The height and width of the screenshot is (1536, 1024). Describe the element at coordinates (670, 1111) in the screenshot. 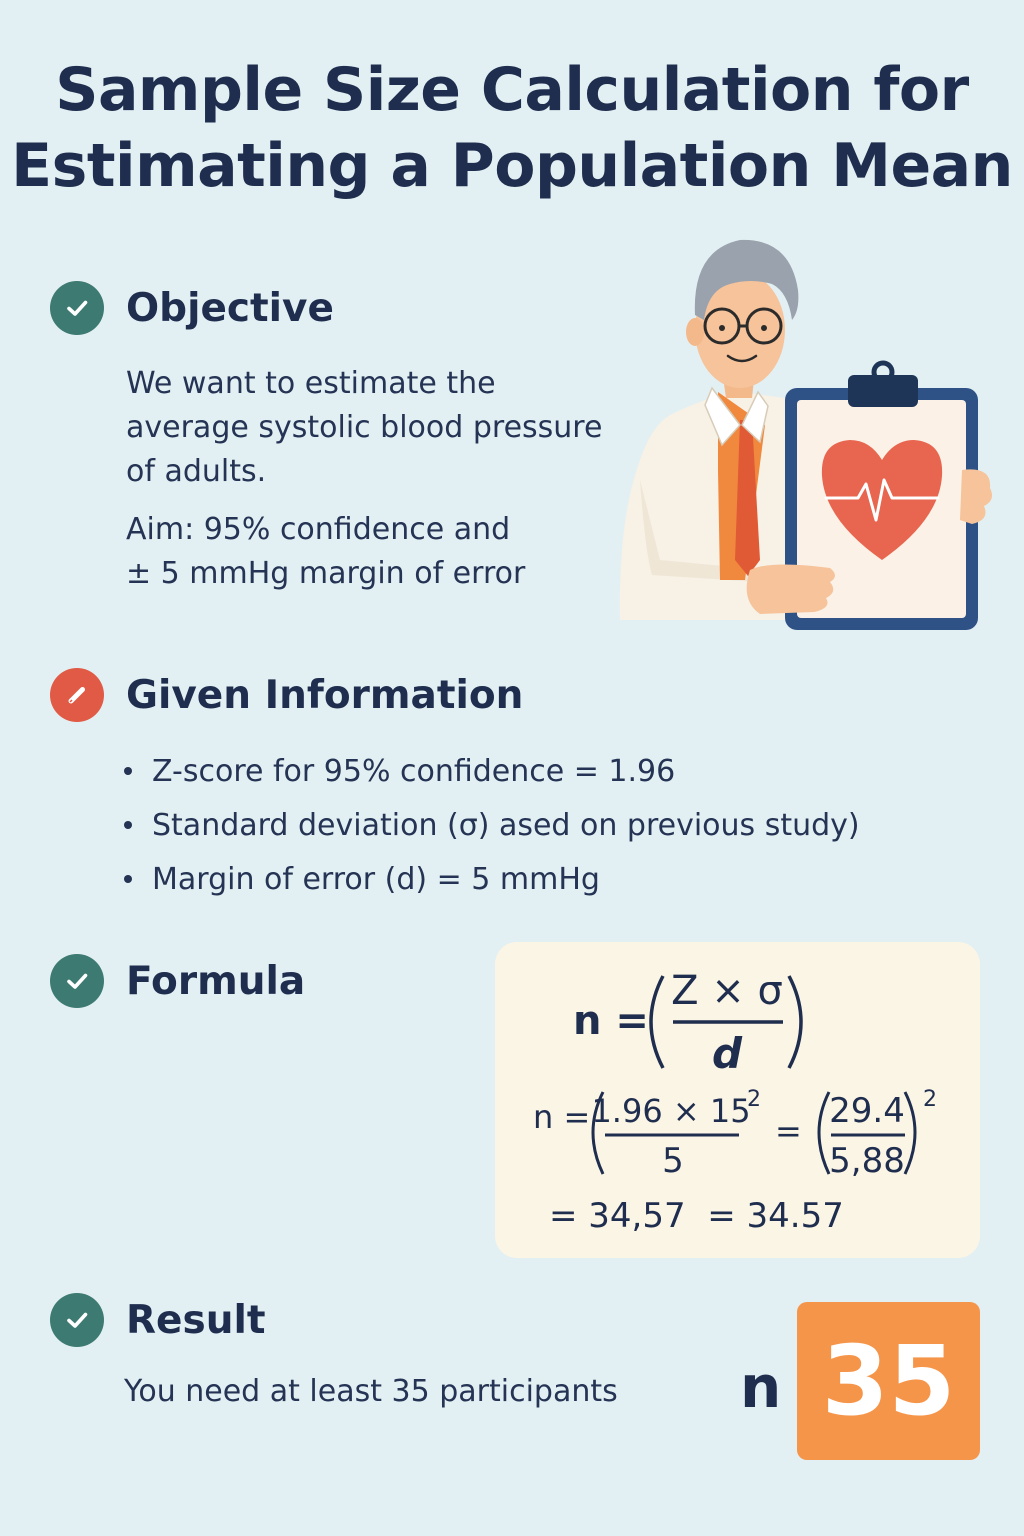

I see `formula-sub-numerator1: 1.96 × 15` at that location.